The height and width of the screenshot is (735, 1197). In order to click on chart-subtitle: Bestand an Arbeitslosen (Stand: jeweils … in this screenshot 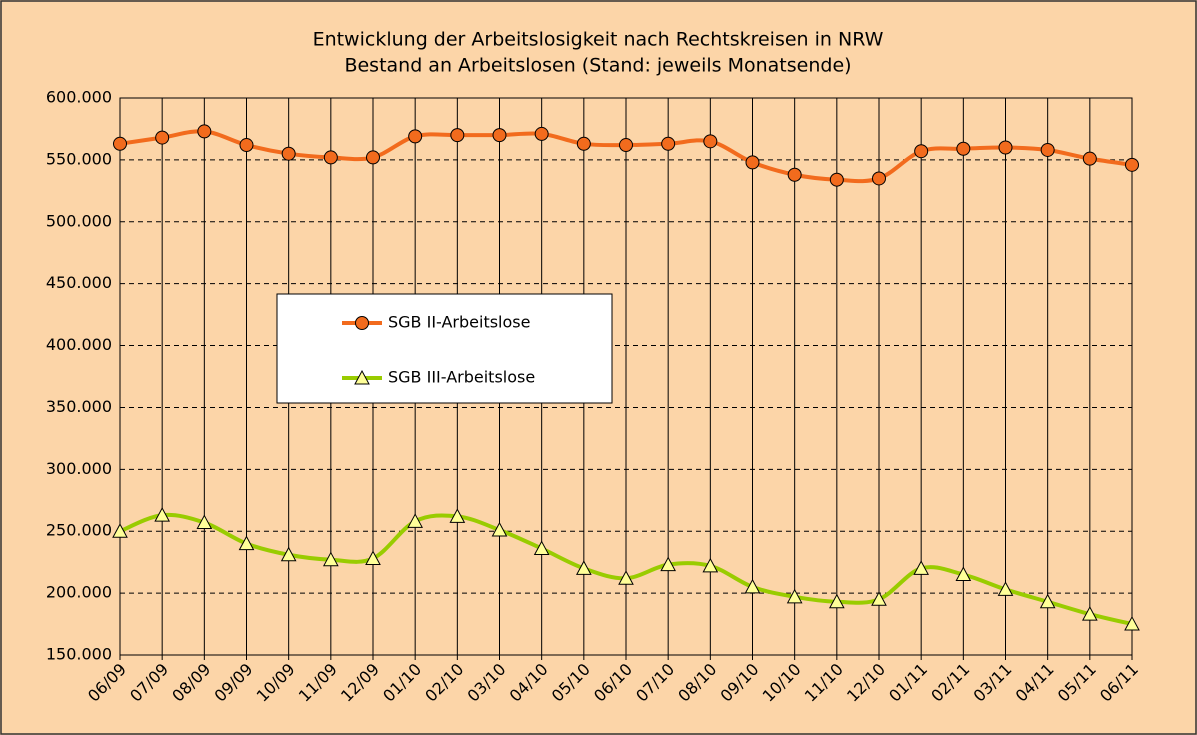, I will do `click(597, 66)`.